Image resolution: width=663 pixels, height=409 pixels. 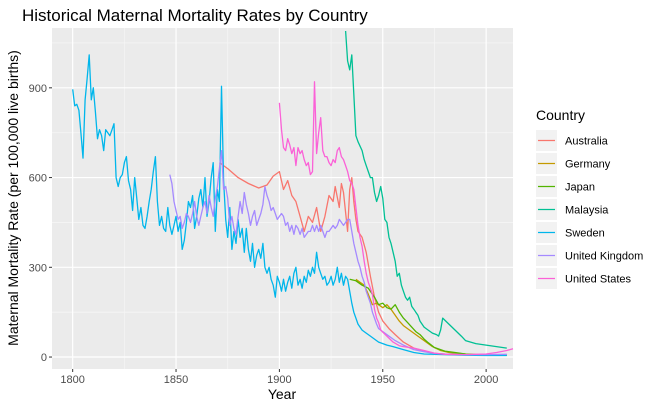 What do you see at coordinates (44, 358) in the screenshot?
I see `y-tick-label: 0` at bounding box center [44, 358].